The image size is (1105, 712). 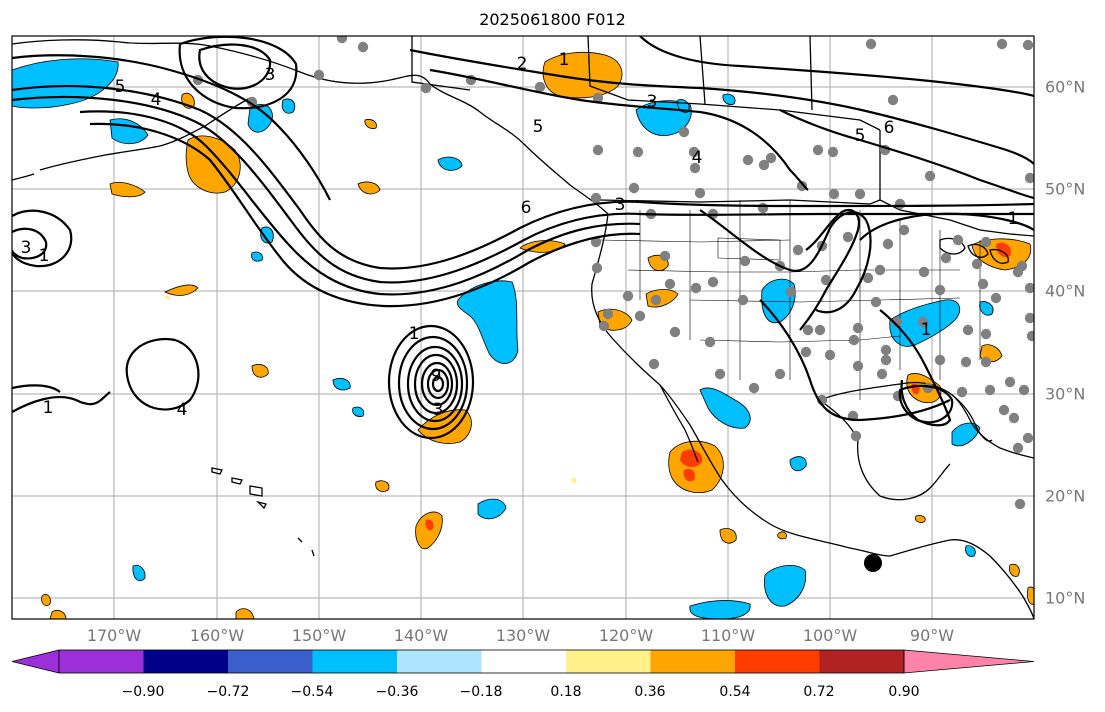 I want to click on map-title: 2025061800 F012, so click(x=552, y=19).